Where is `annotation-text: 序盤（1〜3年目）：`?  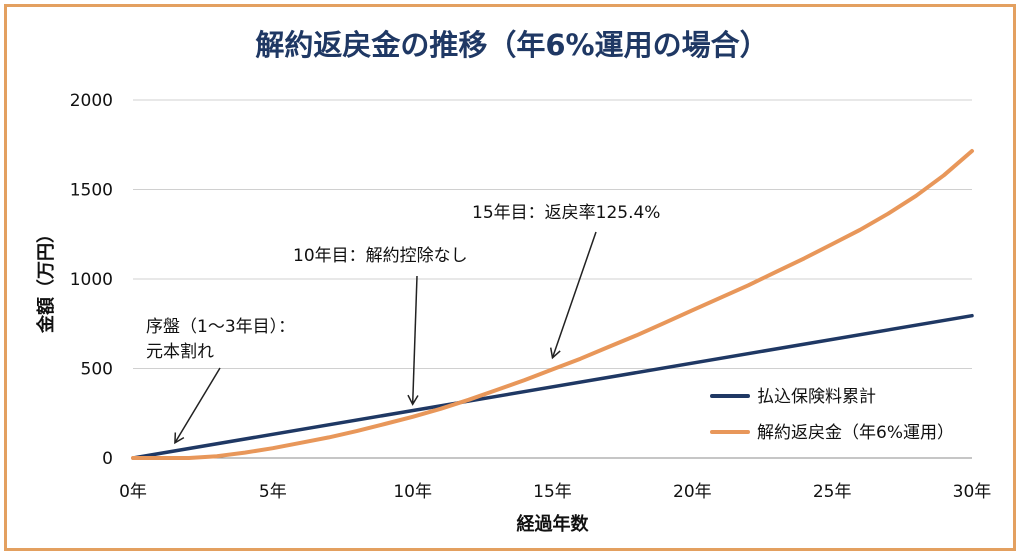
annotation-text: 序盤（1〜3年目）： is located at coordinates (220, 327).